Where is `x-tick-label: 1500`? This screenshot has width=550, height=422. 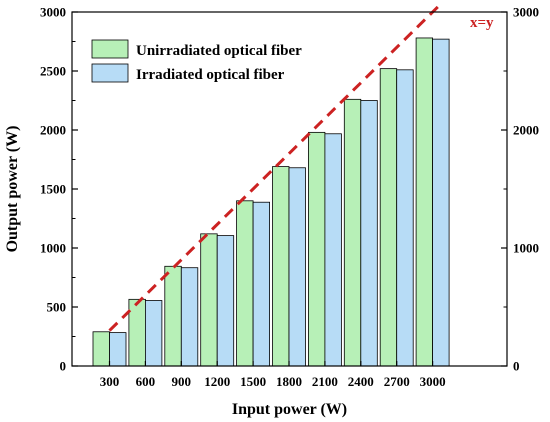 x-tick-label: 1500 is located at coordinates (253, 381).